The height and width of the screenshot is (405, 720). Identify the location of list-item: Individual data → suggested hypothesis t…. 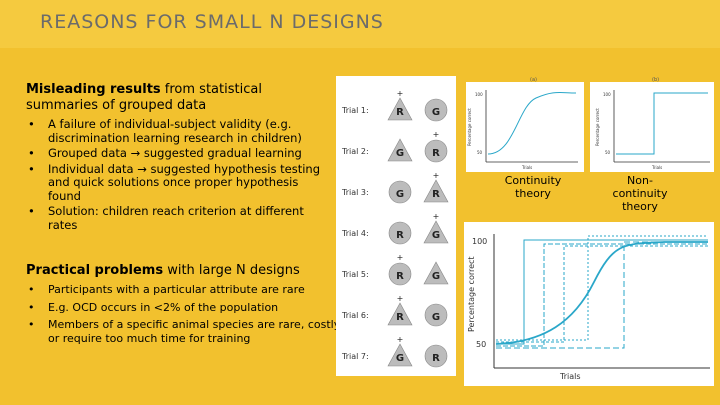
(176, 183).